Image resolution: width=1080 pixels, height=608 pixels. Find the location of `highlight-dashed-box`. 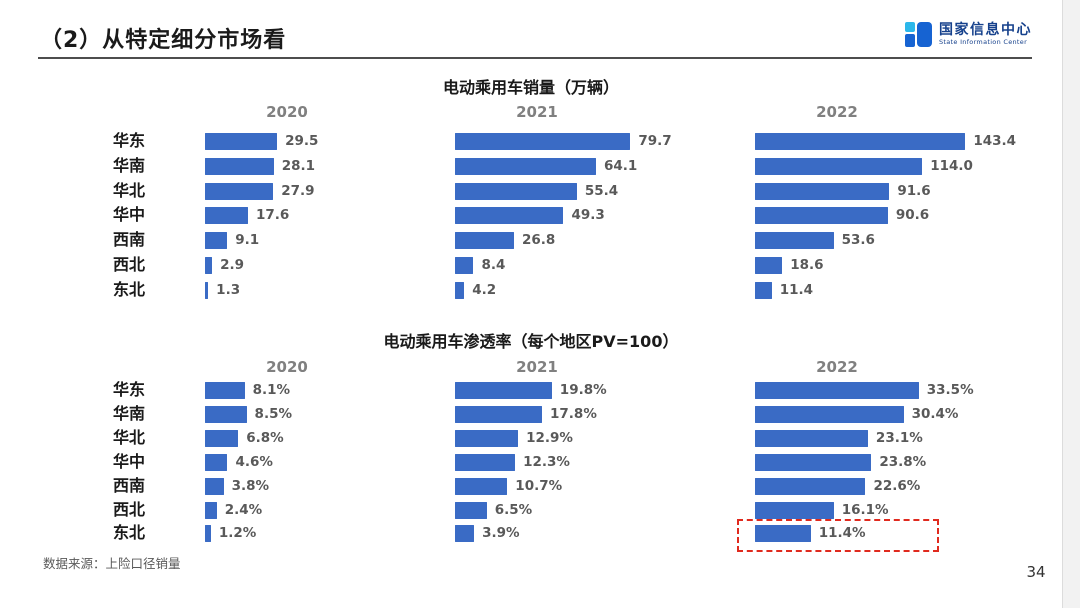

highlight-dashed-box is located at coordinates (838, 536).